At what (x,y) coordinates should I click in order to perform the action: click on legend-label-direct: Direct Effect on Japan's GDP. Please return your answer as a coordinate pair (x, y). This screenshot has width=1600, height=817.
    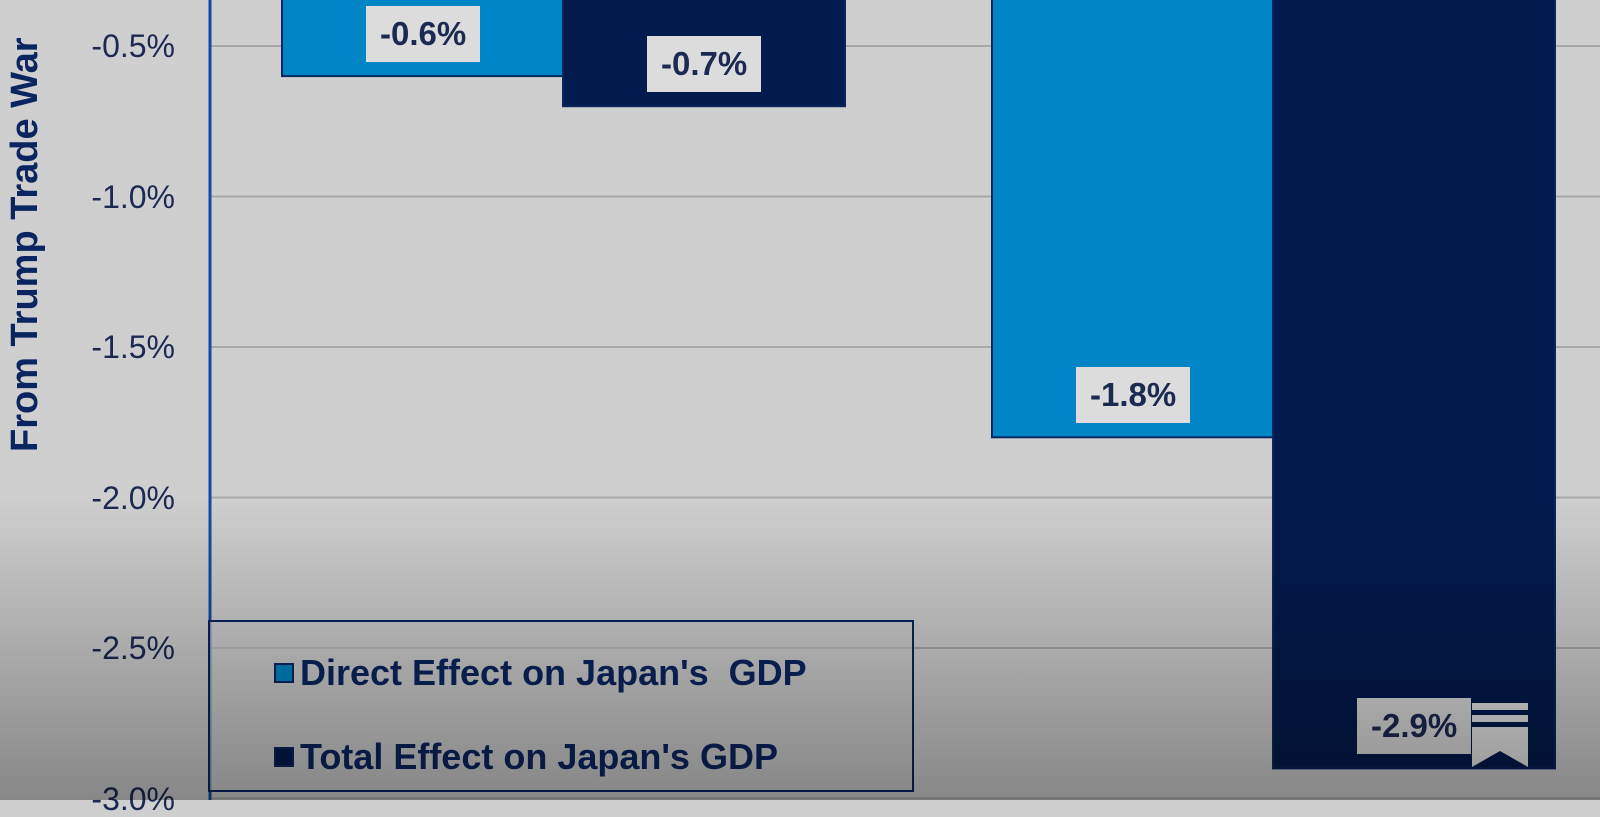
    Looking at the image, I should click on (553, 672).